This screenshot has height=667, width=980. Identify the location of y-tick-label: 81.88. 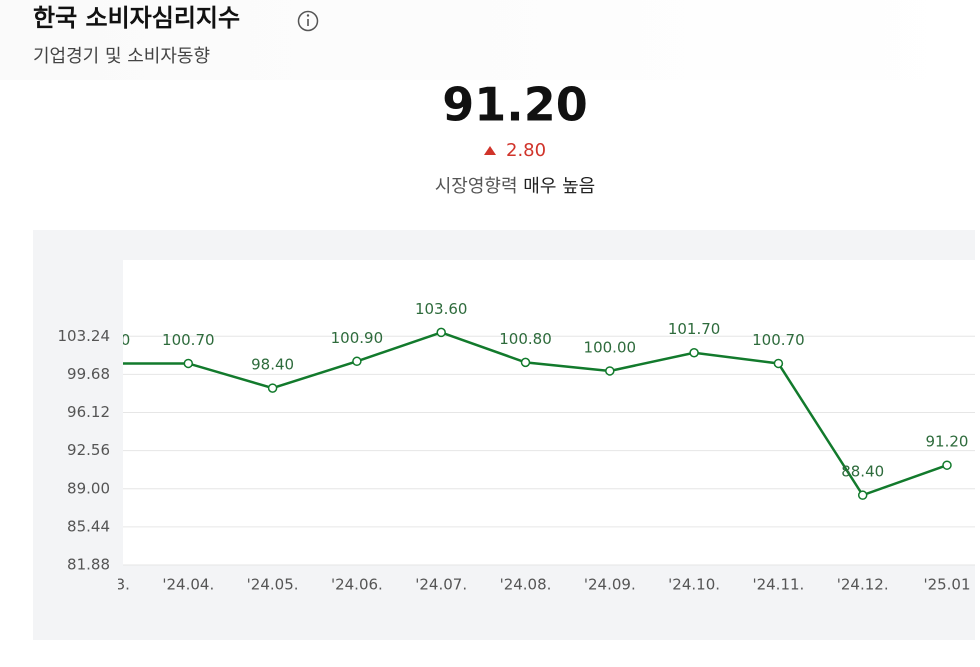
(88, 565).